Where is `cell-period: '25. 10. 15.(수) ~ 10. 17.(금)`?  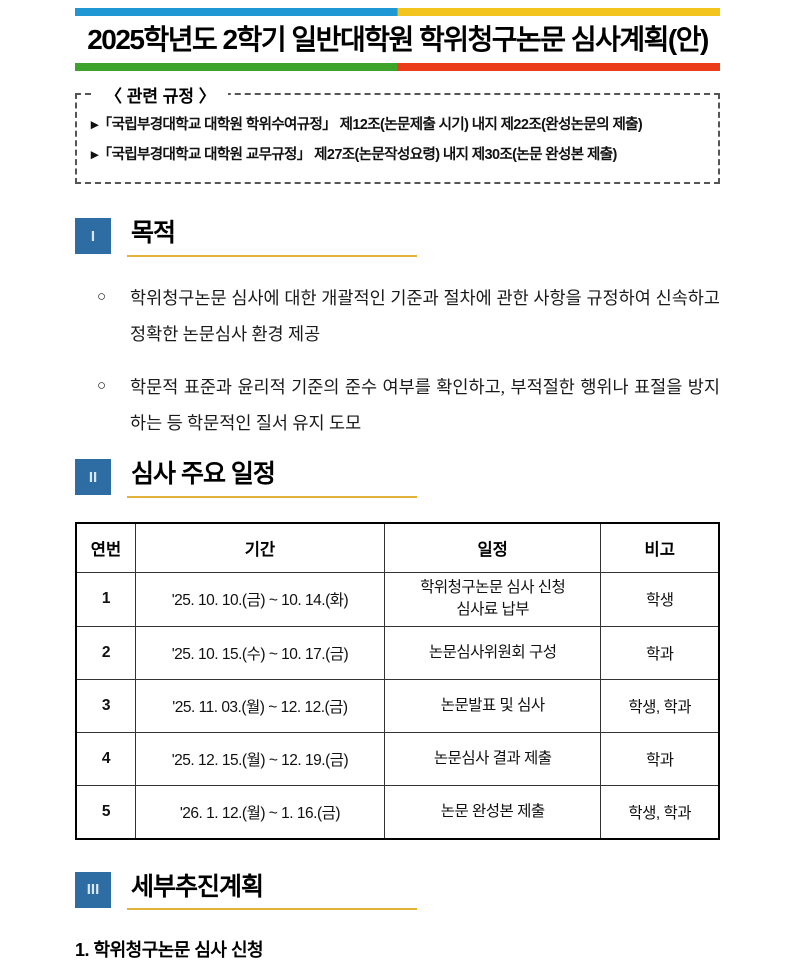 cell-period: '25. 10. 15.(수) ~ 10. 17.(금) is located at coordinates (259, 652).